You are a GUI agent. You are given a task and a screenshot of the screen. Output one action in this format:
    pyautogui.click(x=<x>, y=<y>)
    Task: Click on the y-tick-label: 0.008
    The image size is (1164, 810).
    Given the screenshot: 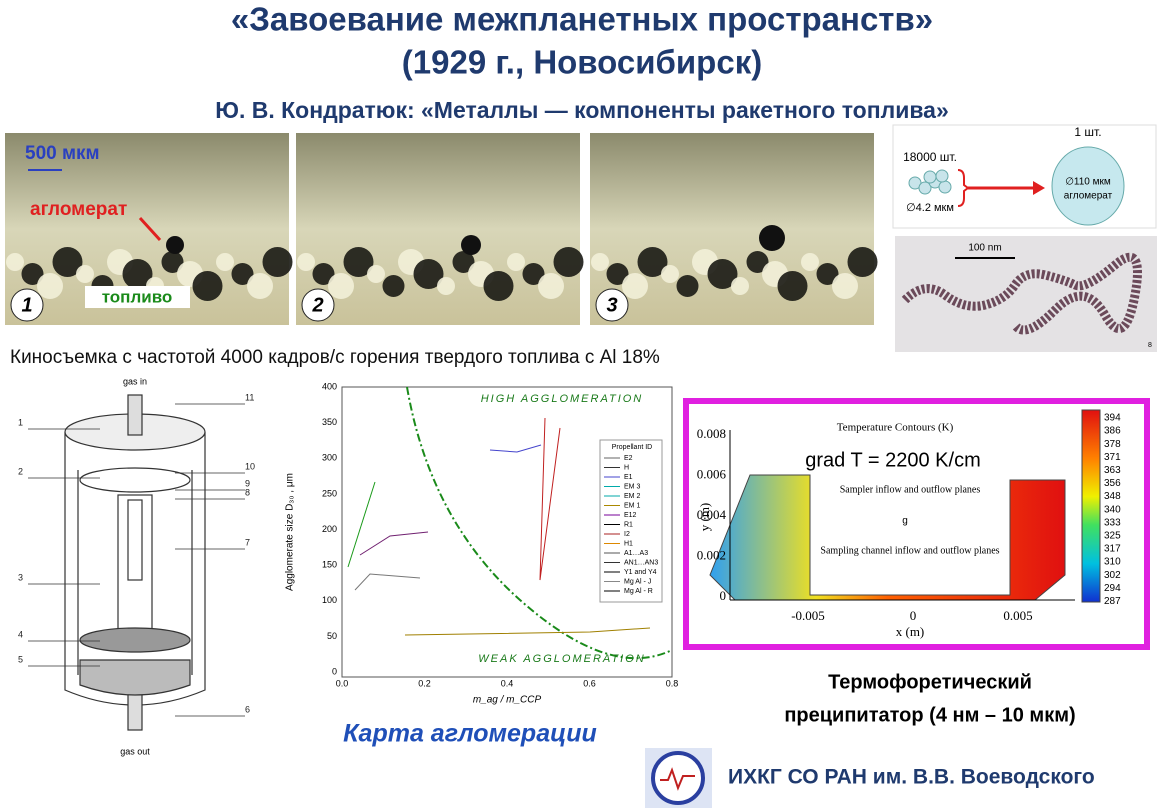 What is the action you would take?
    pyautogui.click(x=711, y=433)
    